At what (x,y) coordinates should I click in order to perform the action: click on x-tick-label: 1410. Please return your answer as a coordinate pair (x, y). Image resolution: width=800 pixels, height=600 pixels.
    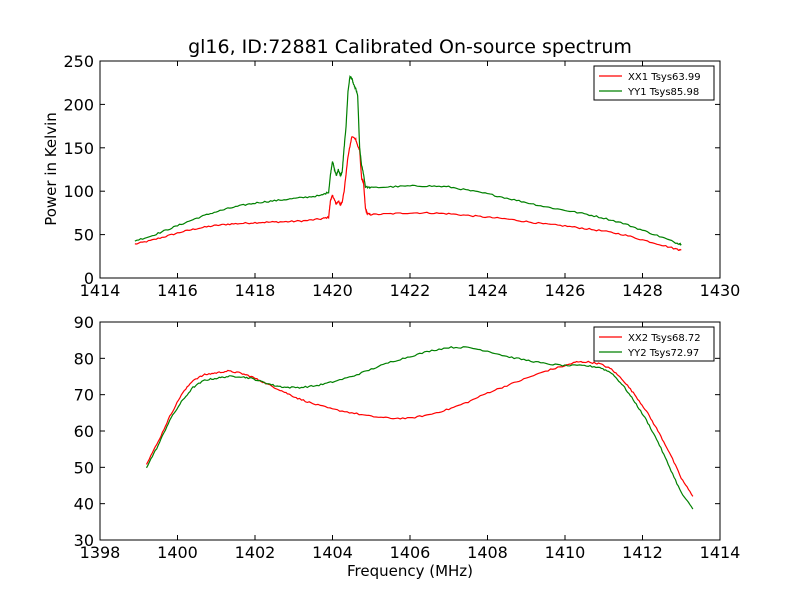
    Looking at the image, I should click on (565, 552).